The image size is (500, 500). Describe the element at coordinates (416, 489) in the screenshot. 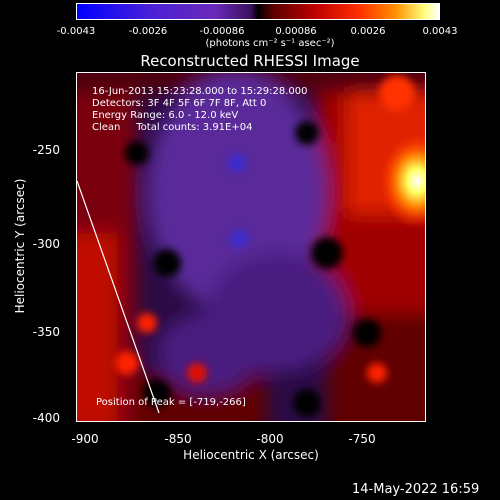

I see `footer-date: 14-May-2022 16:59` at that location.